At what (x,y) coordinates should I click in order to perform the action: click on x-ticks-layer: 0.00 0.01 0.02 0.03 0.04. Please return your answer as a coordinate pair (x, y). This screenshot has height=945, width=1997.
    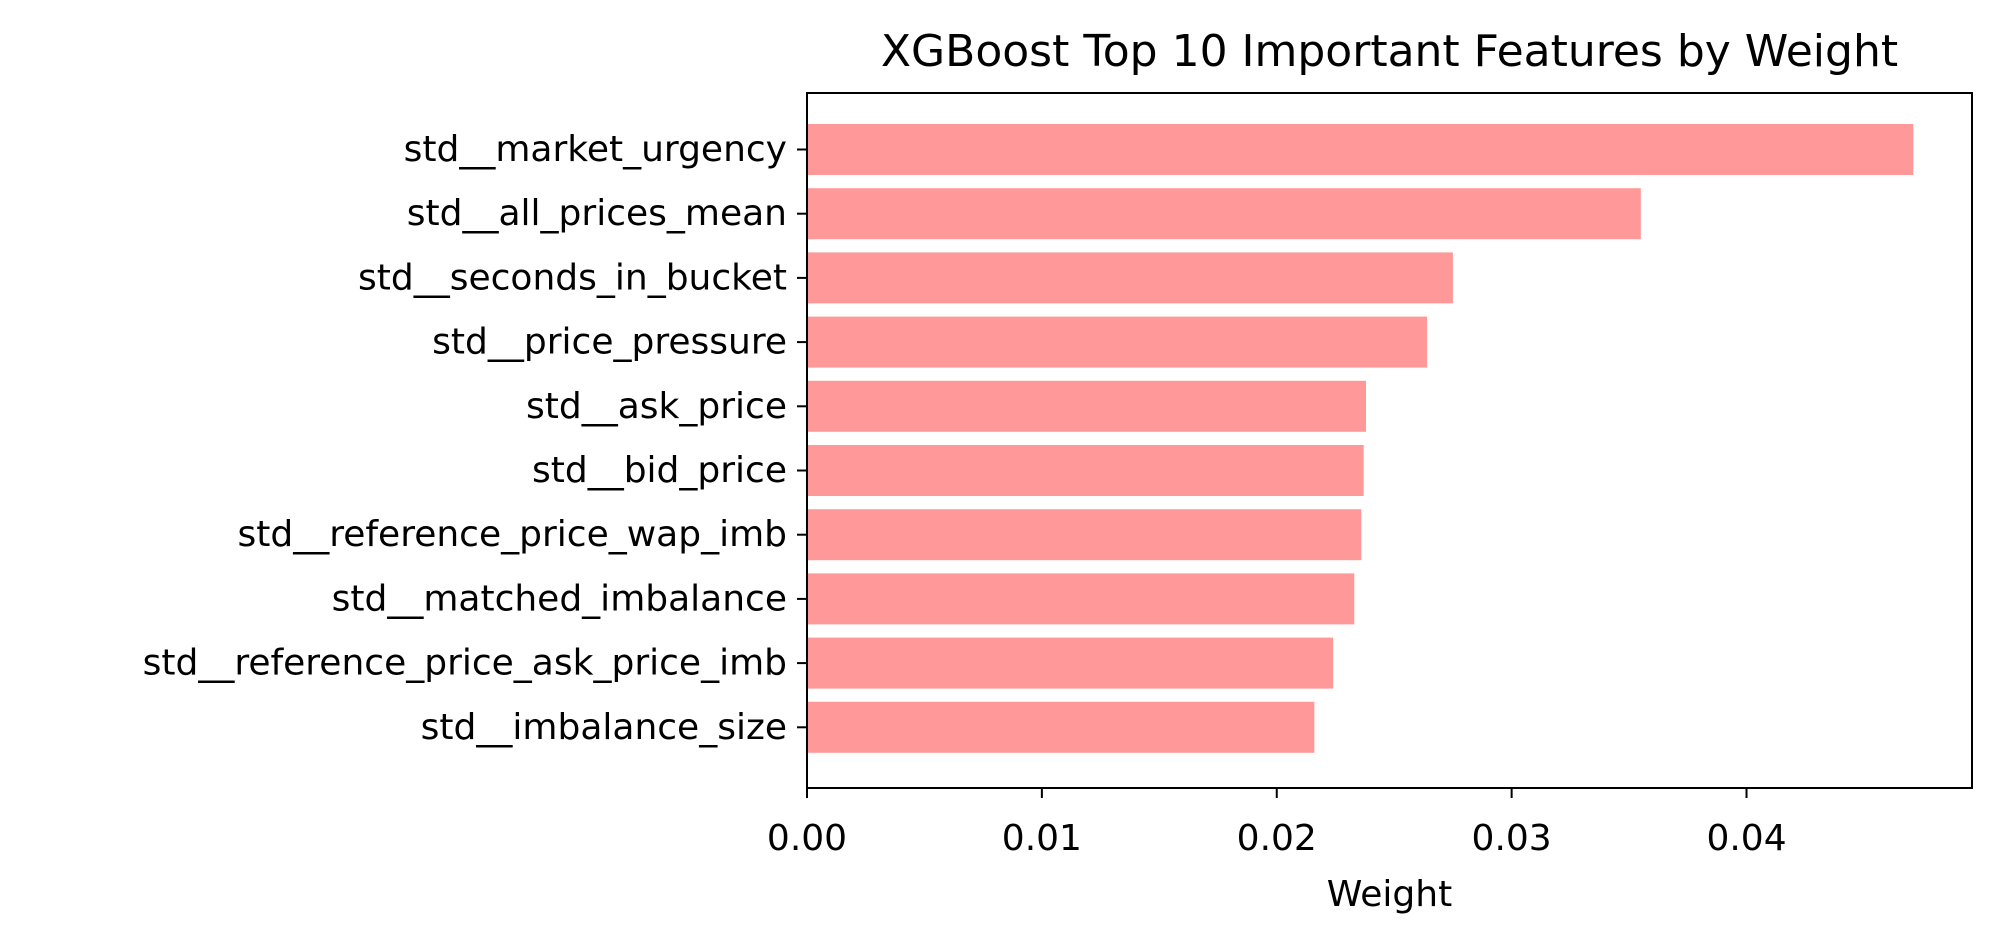
    Looking at the image, I should click on (1277, 823).